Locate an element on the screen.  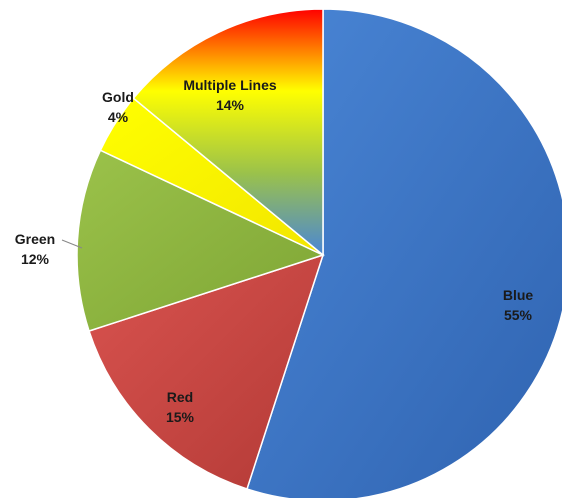
slice-label-green: Green 12% is located at coordinates (35, 249).